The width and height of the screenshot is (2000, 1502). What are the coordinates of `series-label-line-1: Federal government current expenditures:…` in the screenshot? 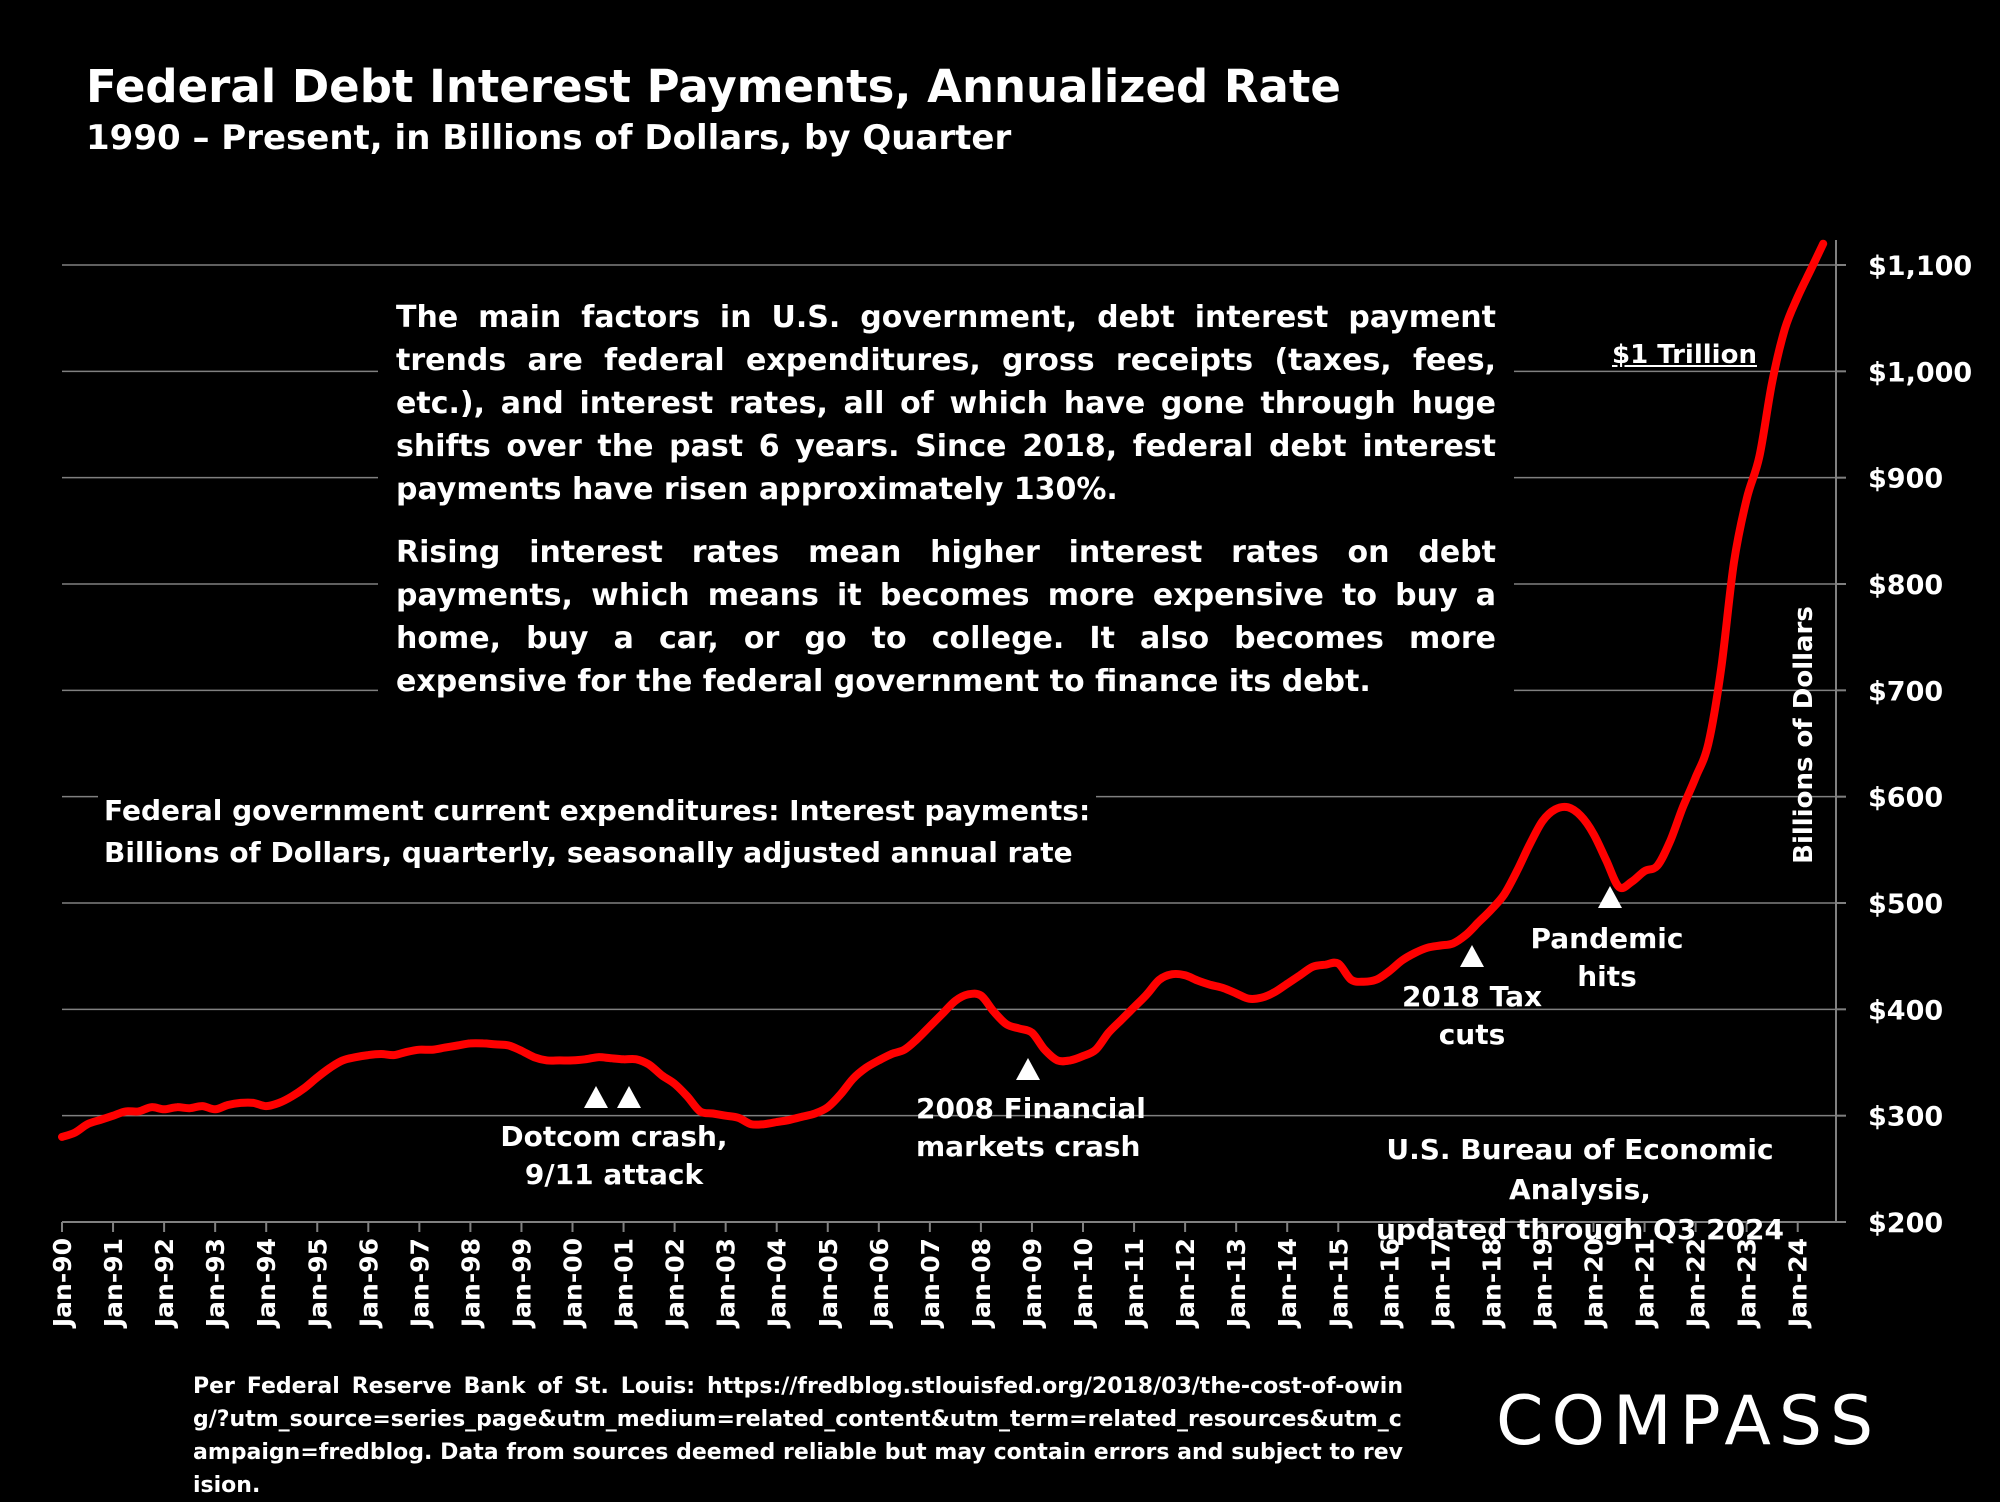 It's located at (597, 810).